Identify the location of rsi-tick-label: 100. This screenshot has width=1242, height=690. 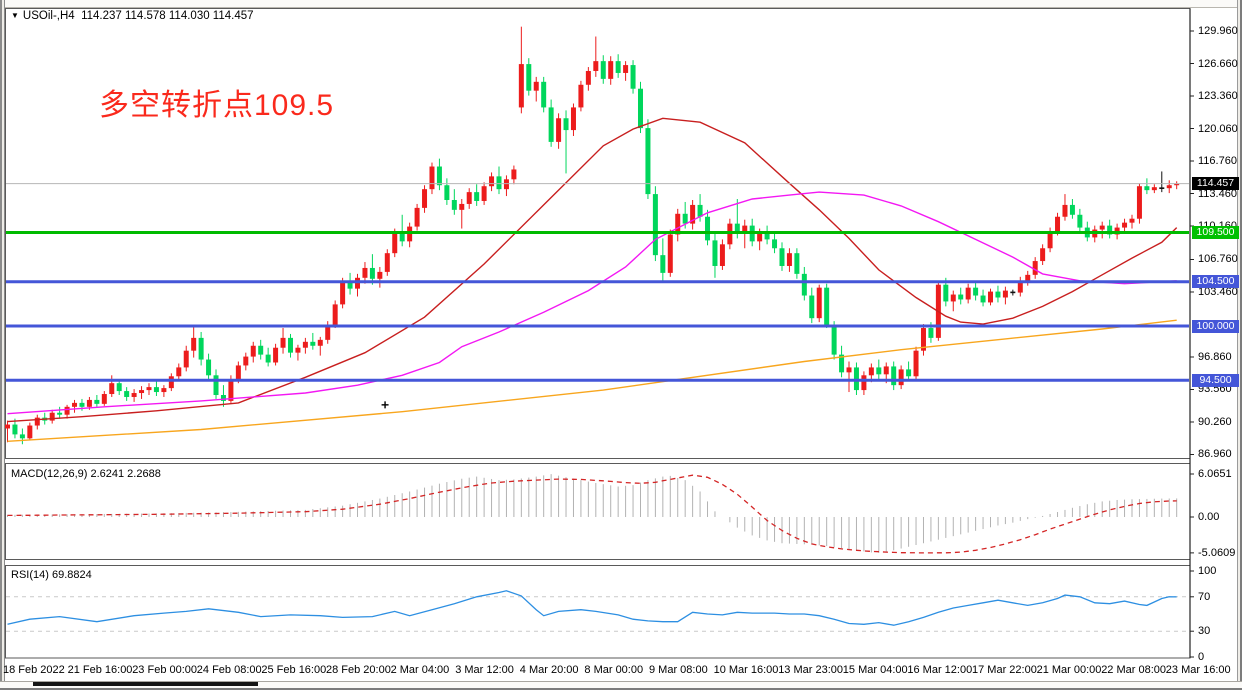
(1207, 571).